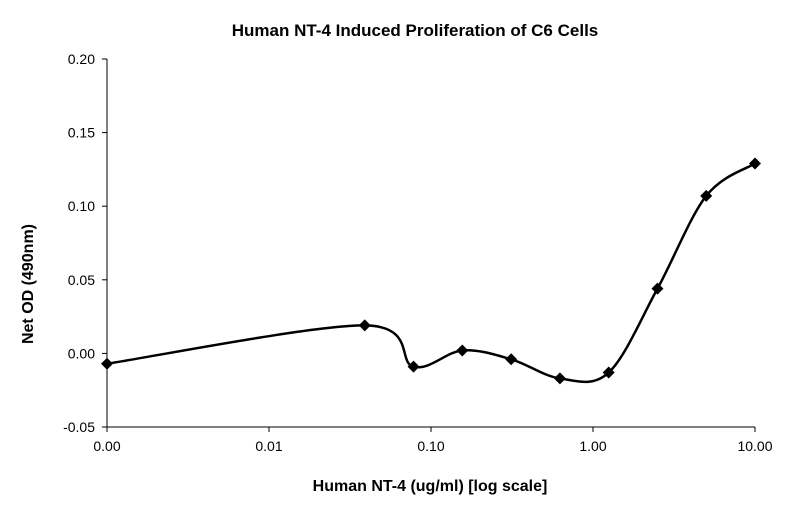 The image size is (812, 519). I want to click on x-tick-label: 0.10, so click(430, 446).